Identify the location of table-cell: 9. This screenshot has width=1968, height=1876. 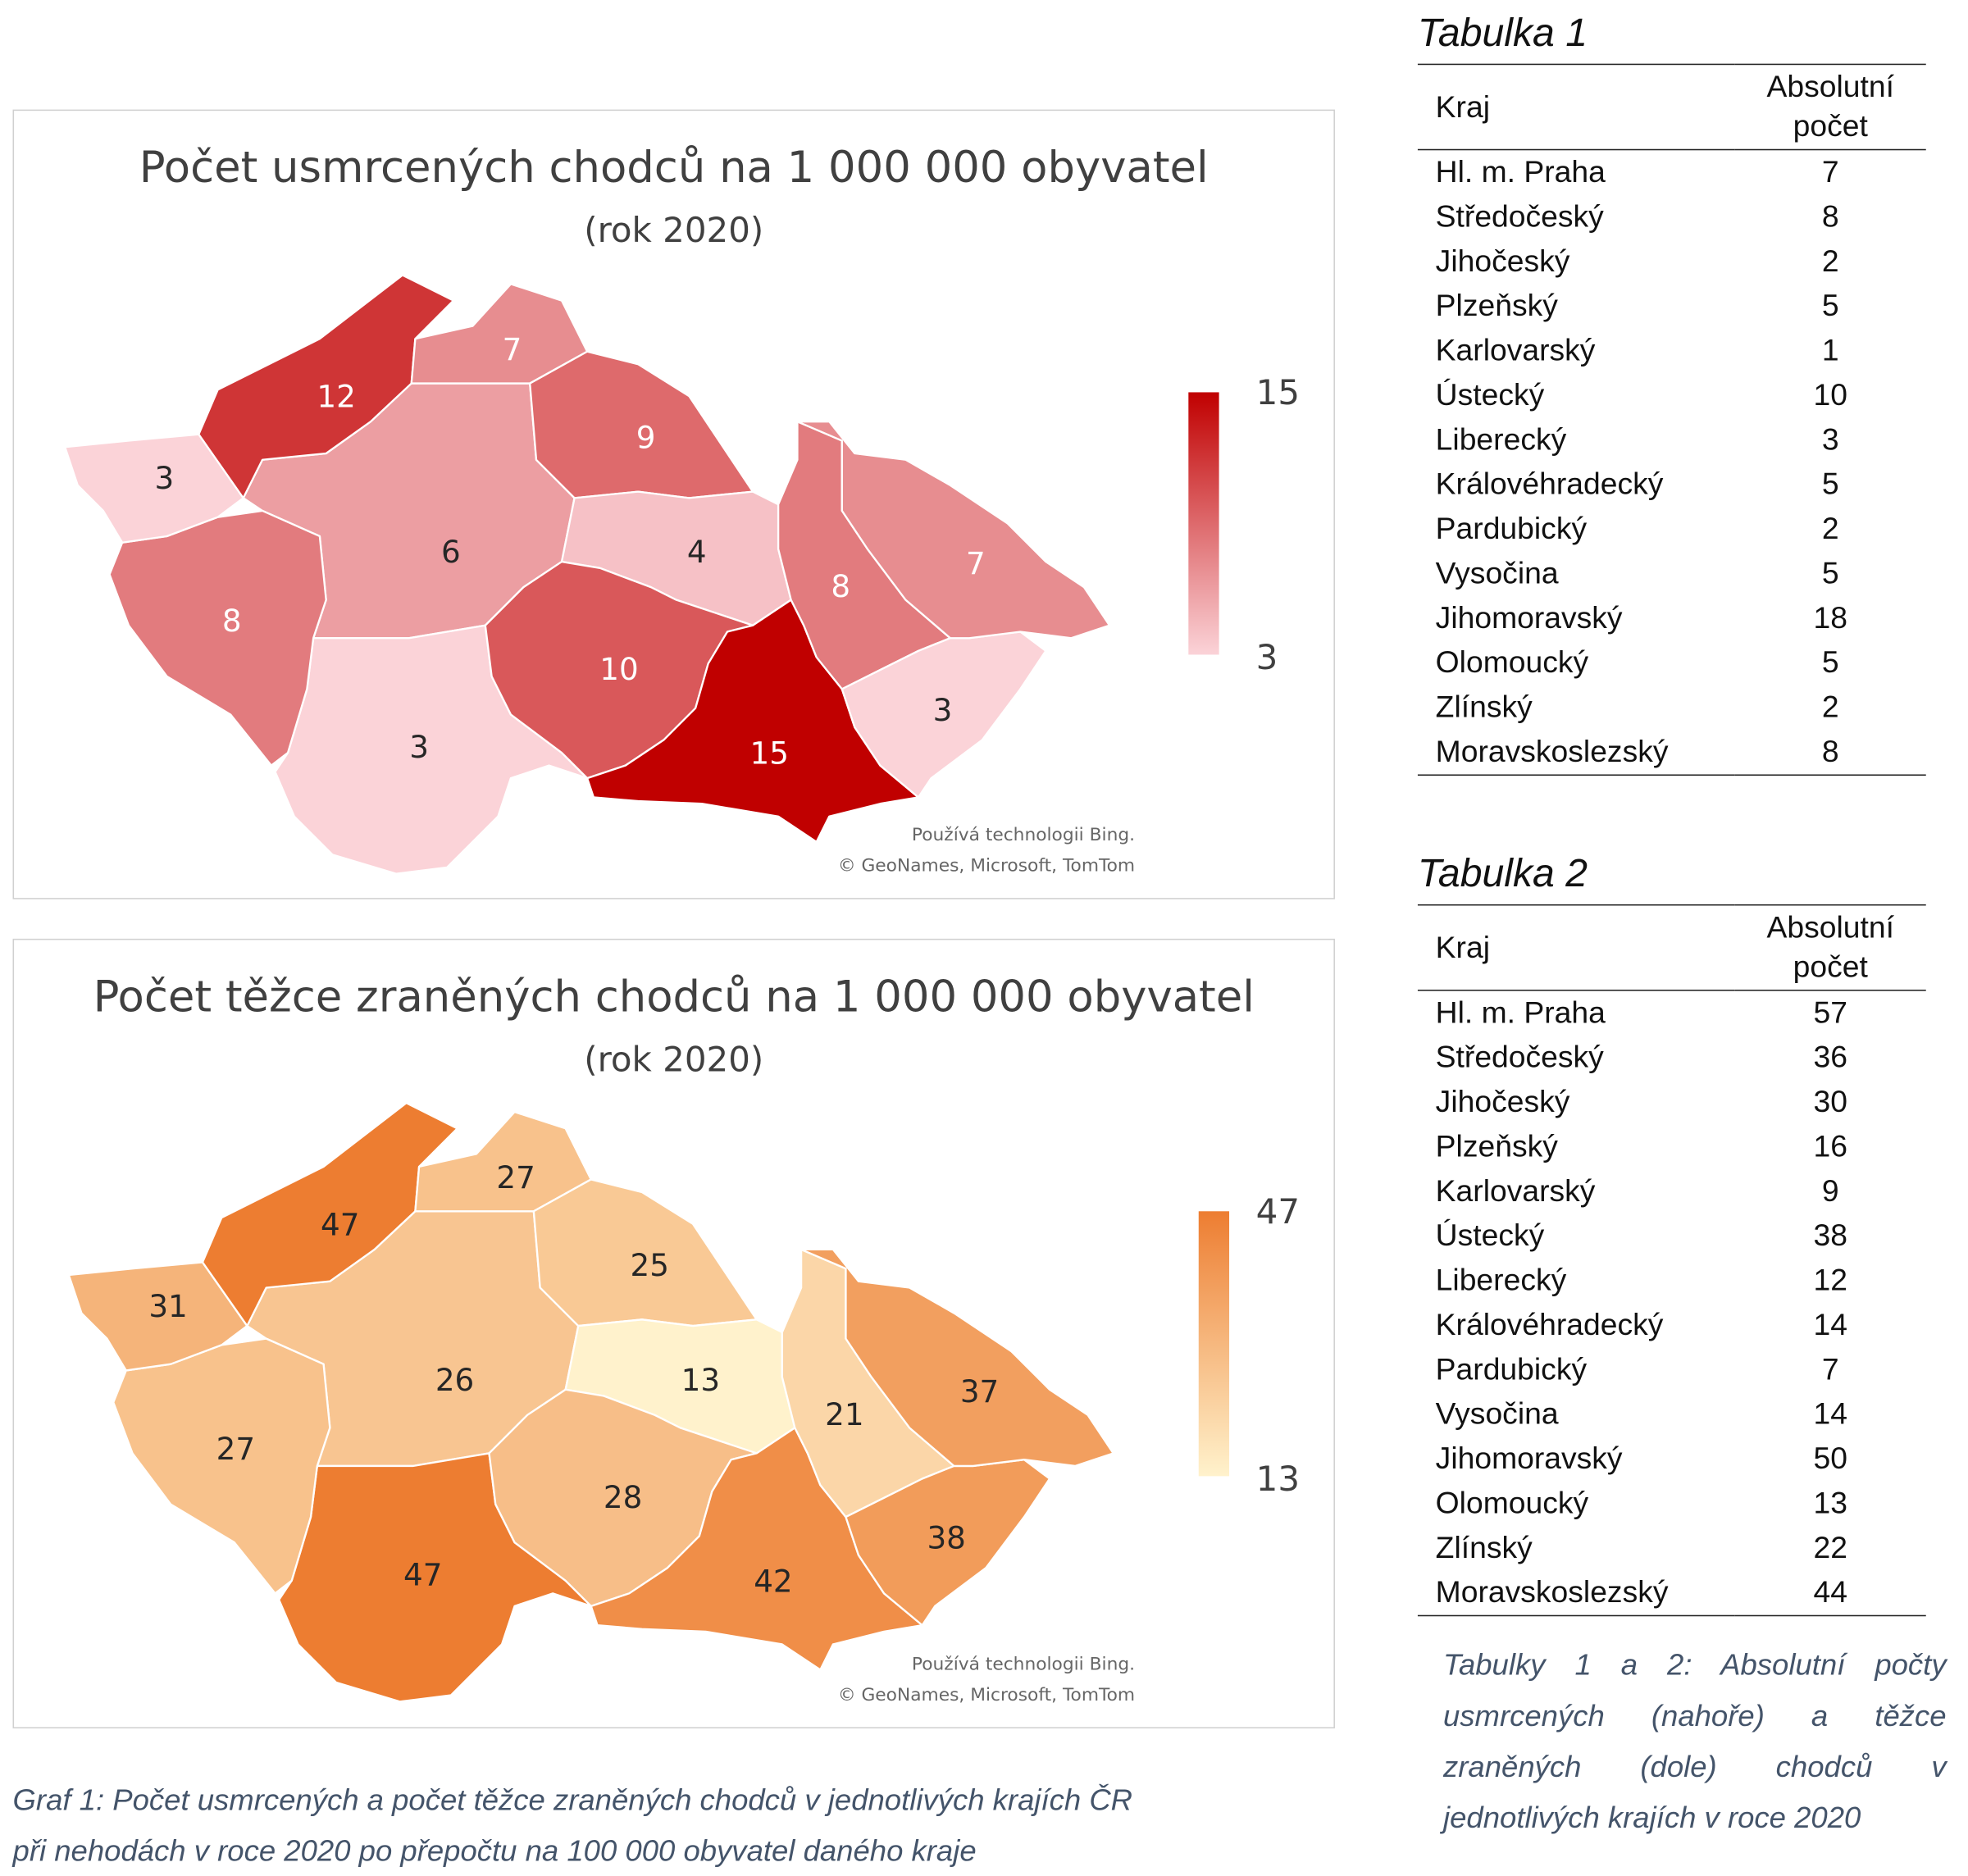
(1830, 1191).